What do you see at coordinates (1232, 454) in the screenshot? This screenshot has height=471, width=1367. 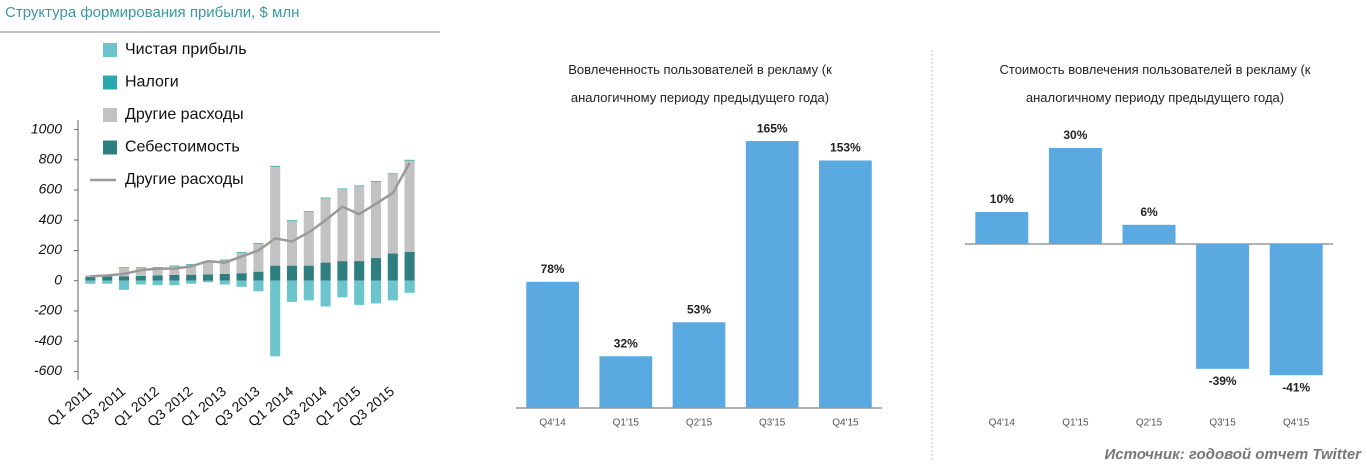 I see `source: Источник: годовой отчет Twitter` at bounding box center [1232, 454].